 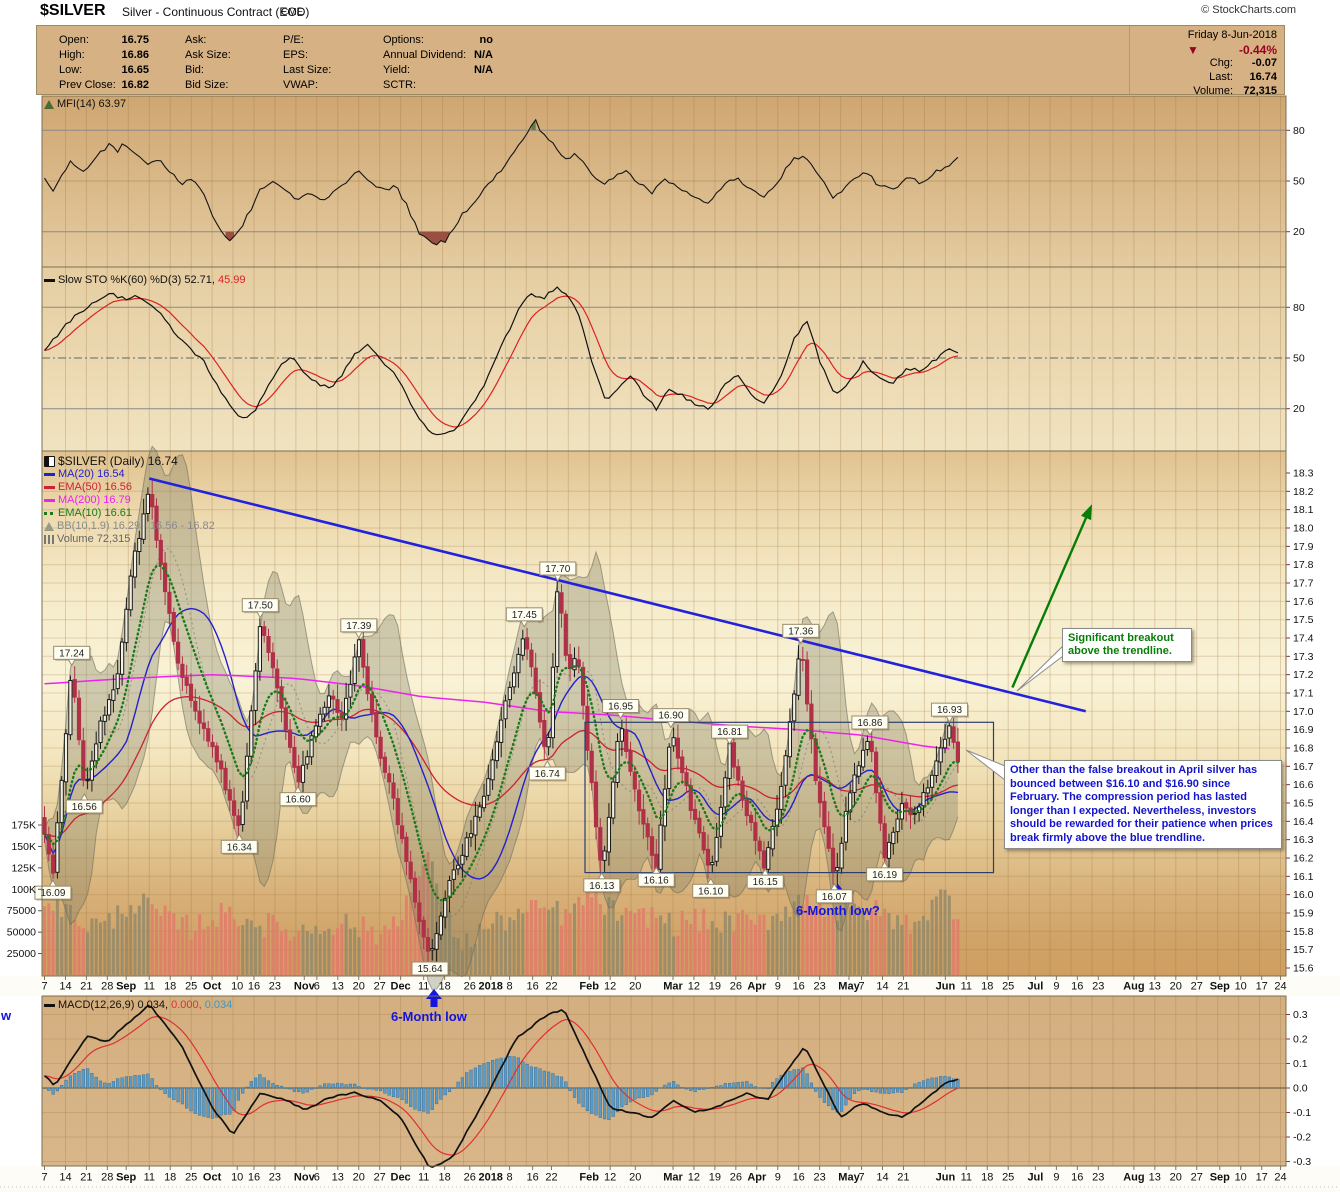 What do you see at coordinates (987, 987) in the screenshot?
I see `date-axis-label: 18` at bounding box center [987, 987].